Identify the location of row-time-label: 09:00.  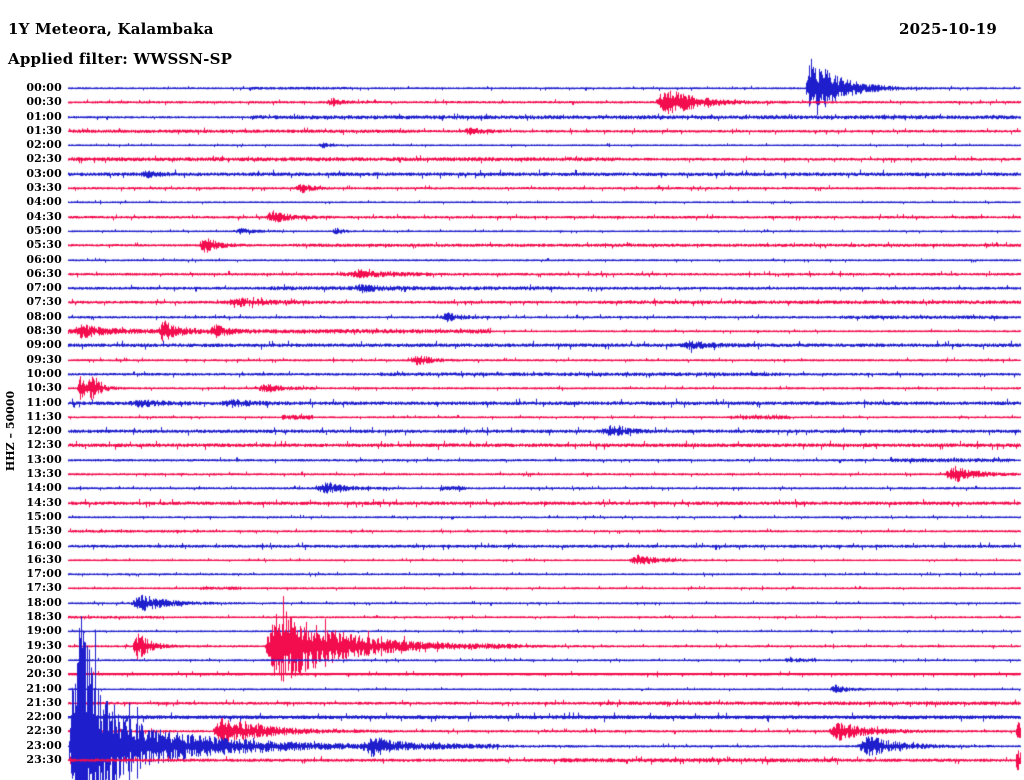
(44, 344).